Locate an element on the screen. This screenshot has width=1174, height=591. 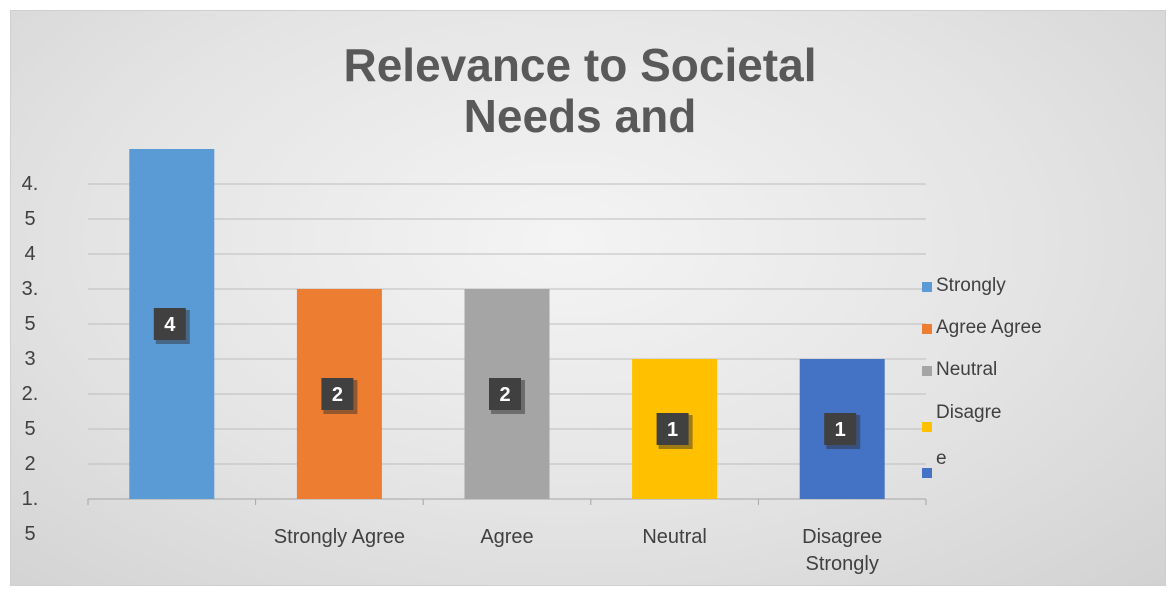
x-tick-label: Agree is located at coordinates (506, 537).